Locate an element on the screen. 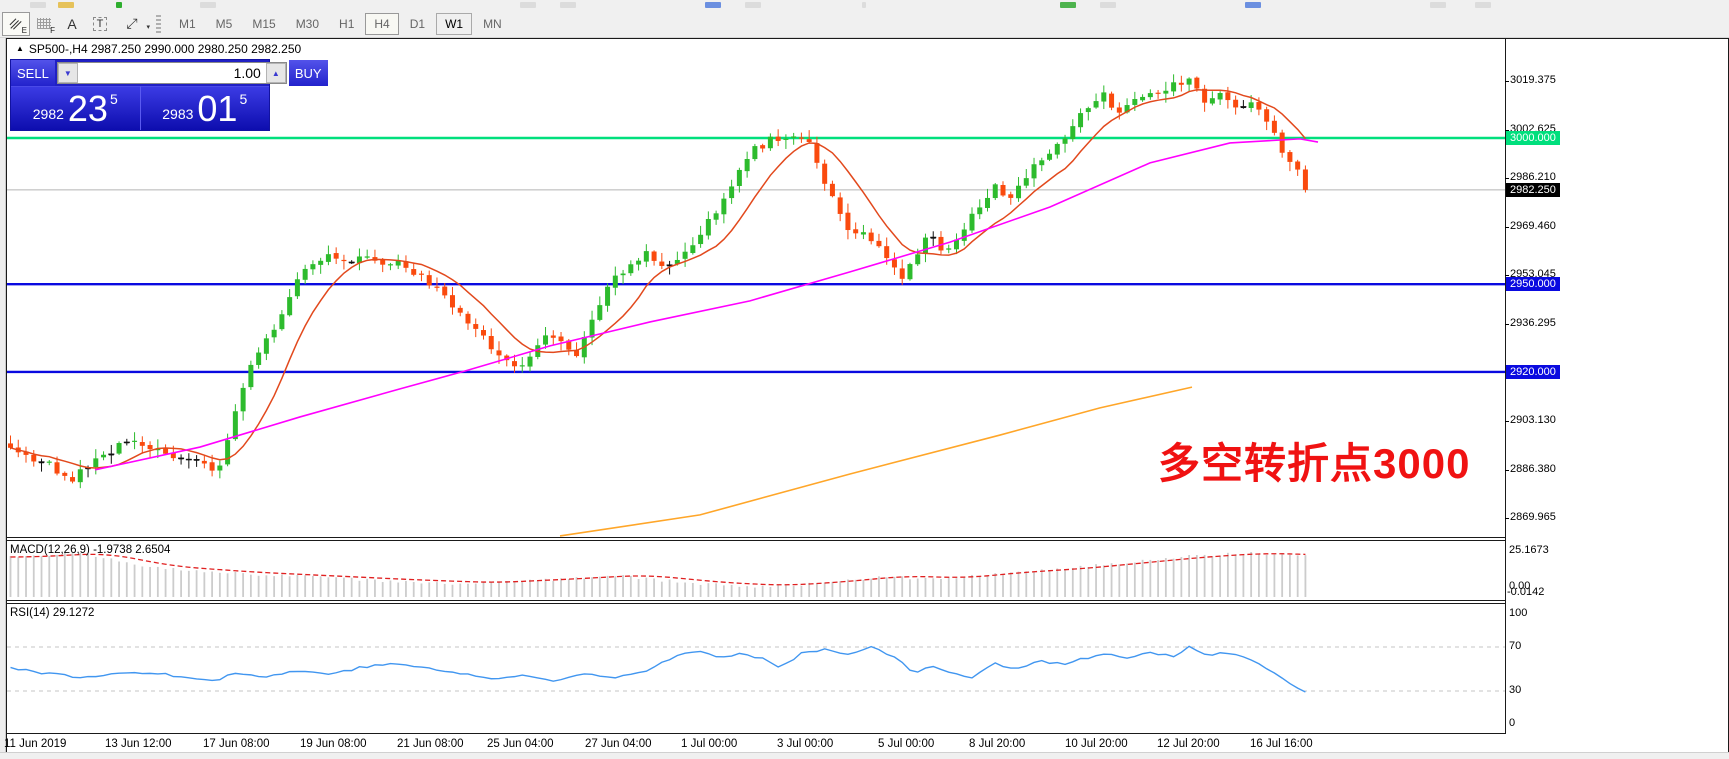 The width and height of the screenshot is (1729, 759). sell-price-big: 23 is located at coordinates (87, 108).